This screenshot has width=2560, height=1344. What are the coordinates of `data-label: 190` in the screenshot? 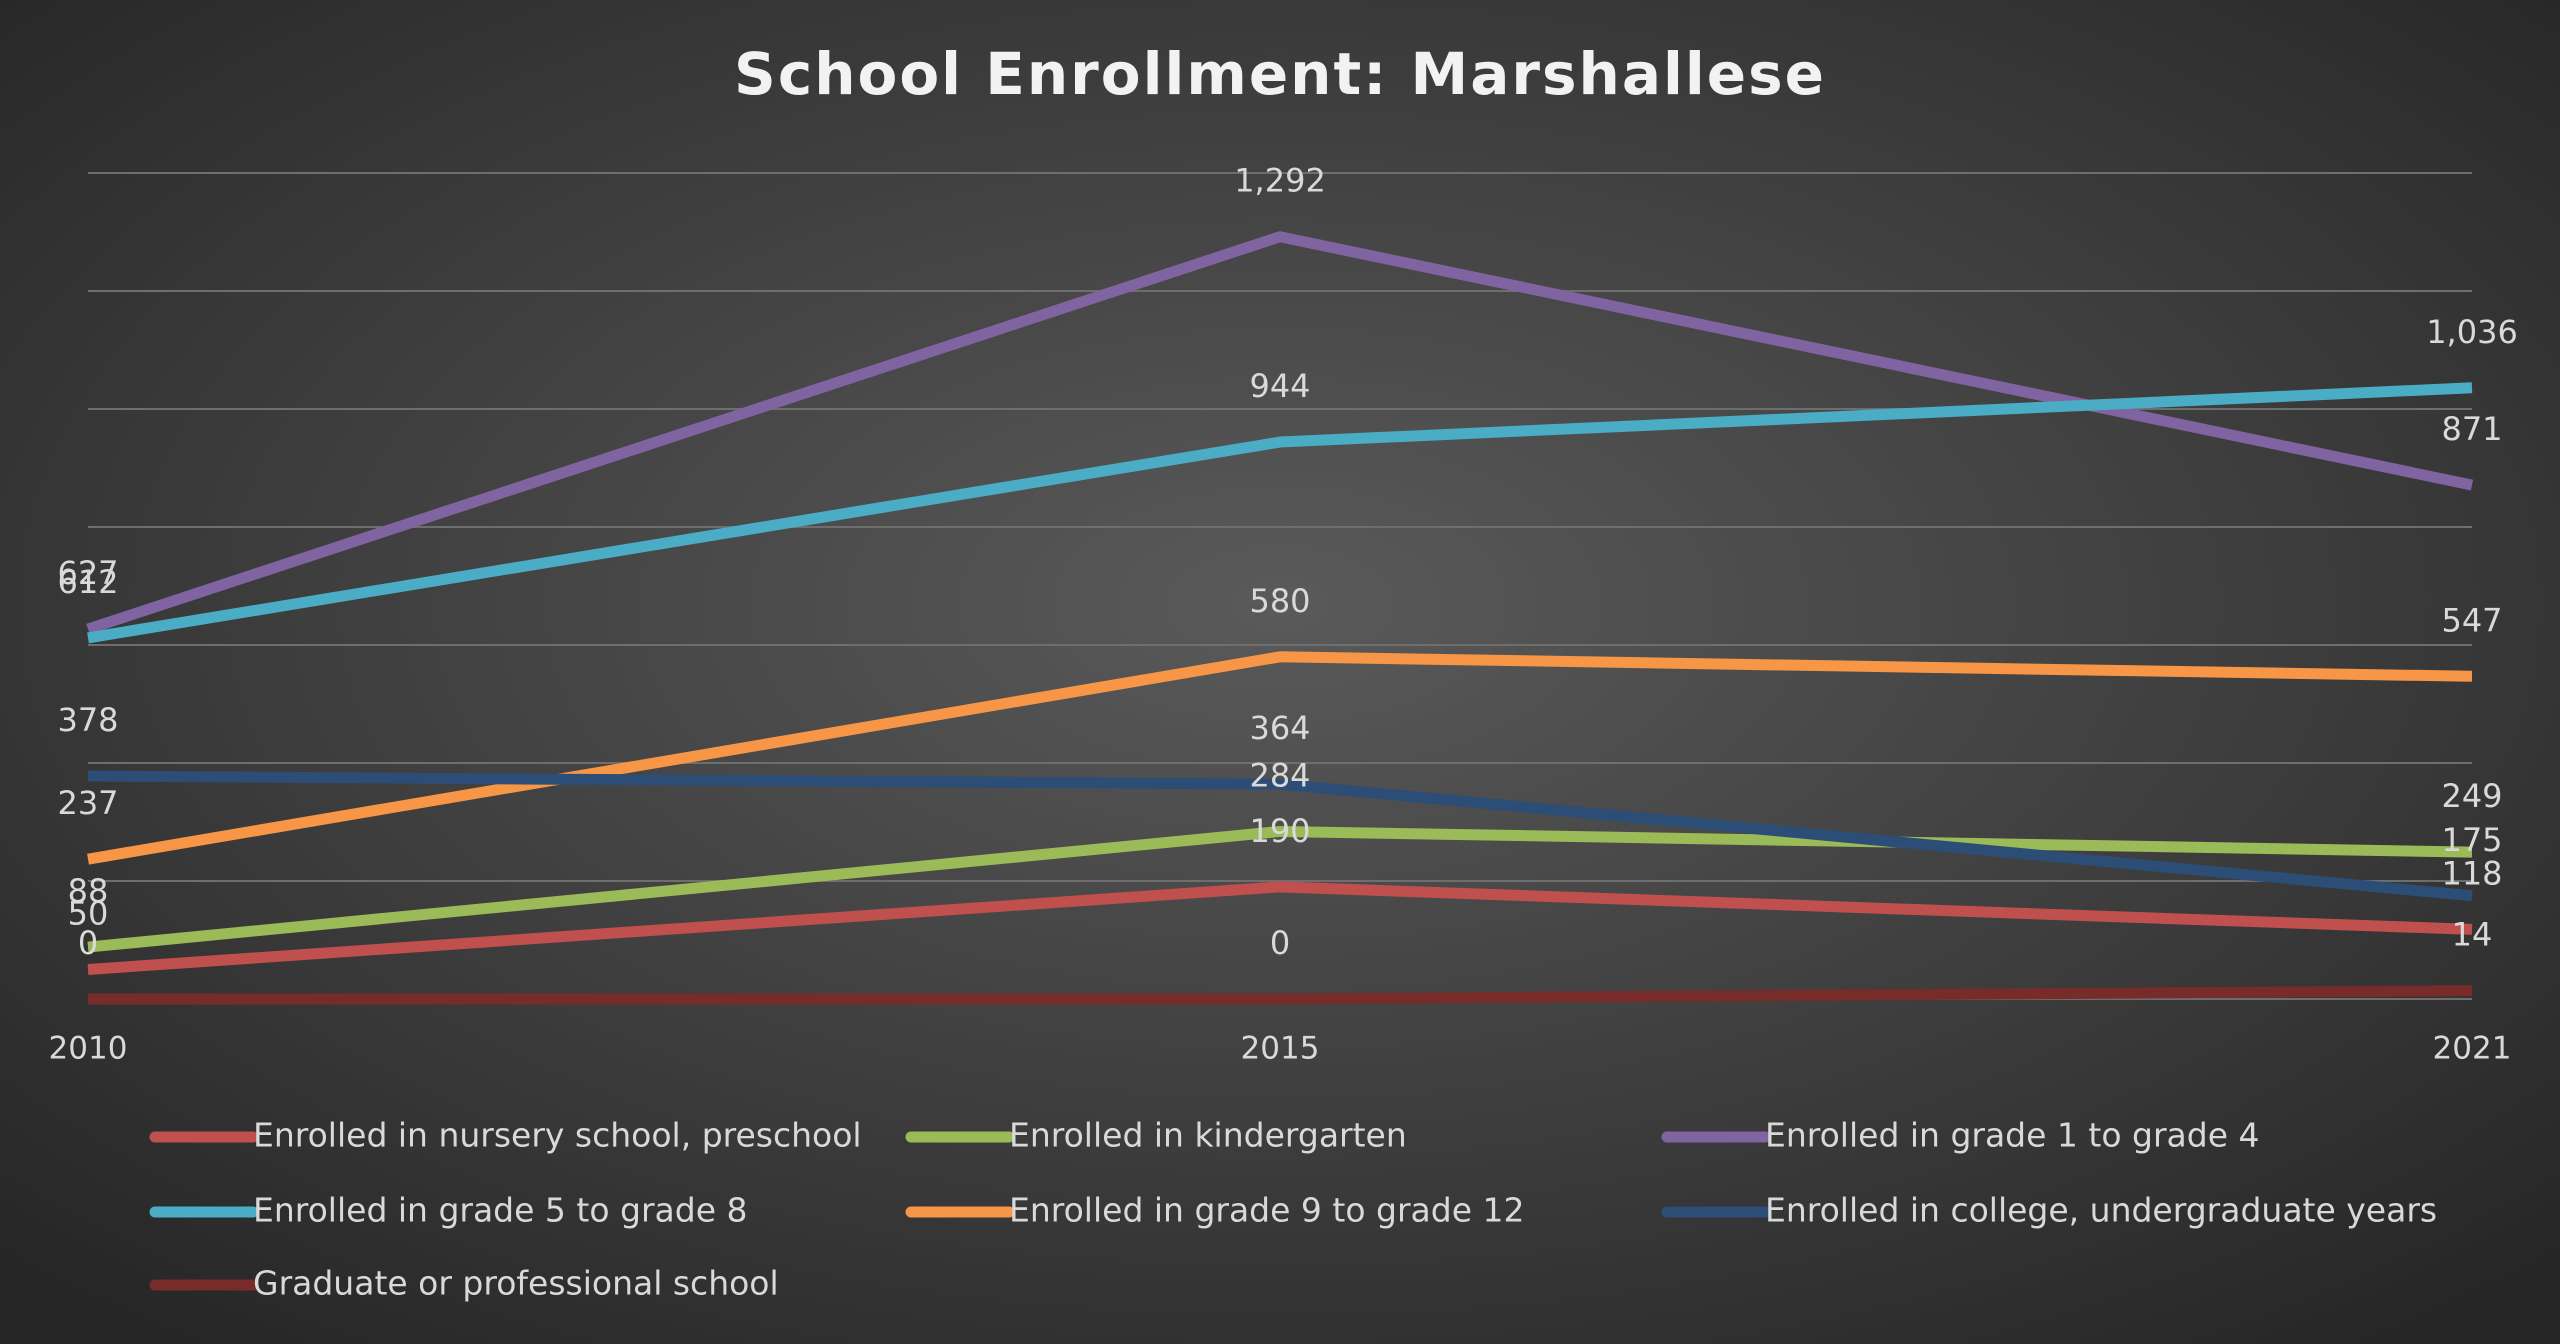 It's located at (1279, 831).